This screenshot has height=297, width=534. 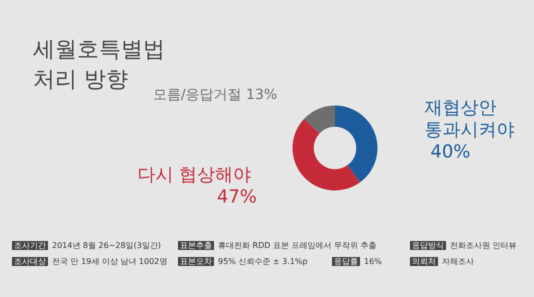 What do you see at coordinates (464, 245) in the screenshot?
I see `text: 응답방식 전화조사원 인터뷰` at bounding box center [464, 245].